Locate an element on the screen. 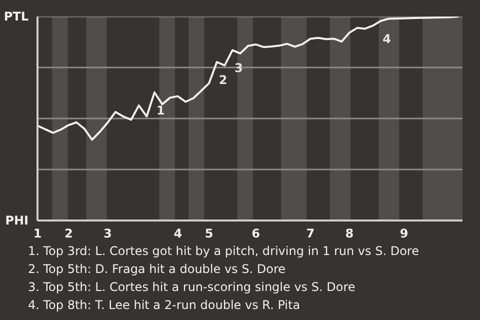 This screenshot has width=480, height=320. x-tick-label: 5 is located at coordinates (209, 233).